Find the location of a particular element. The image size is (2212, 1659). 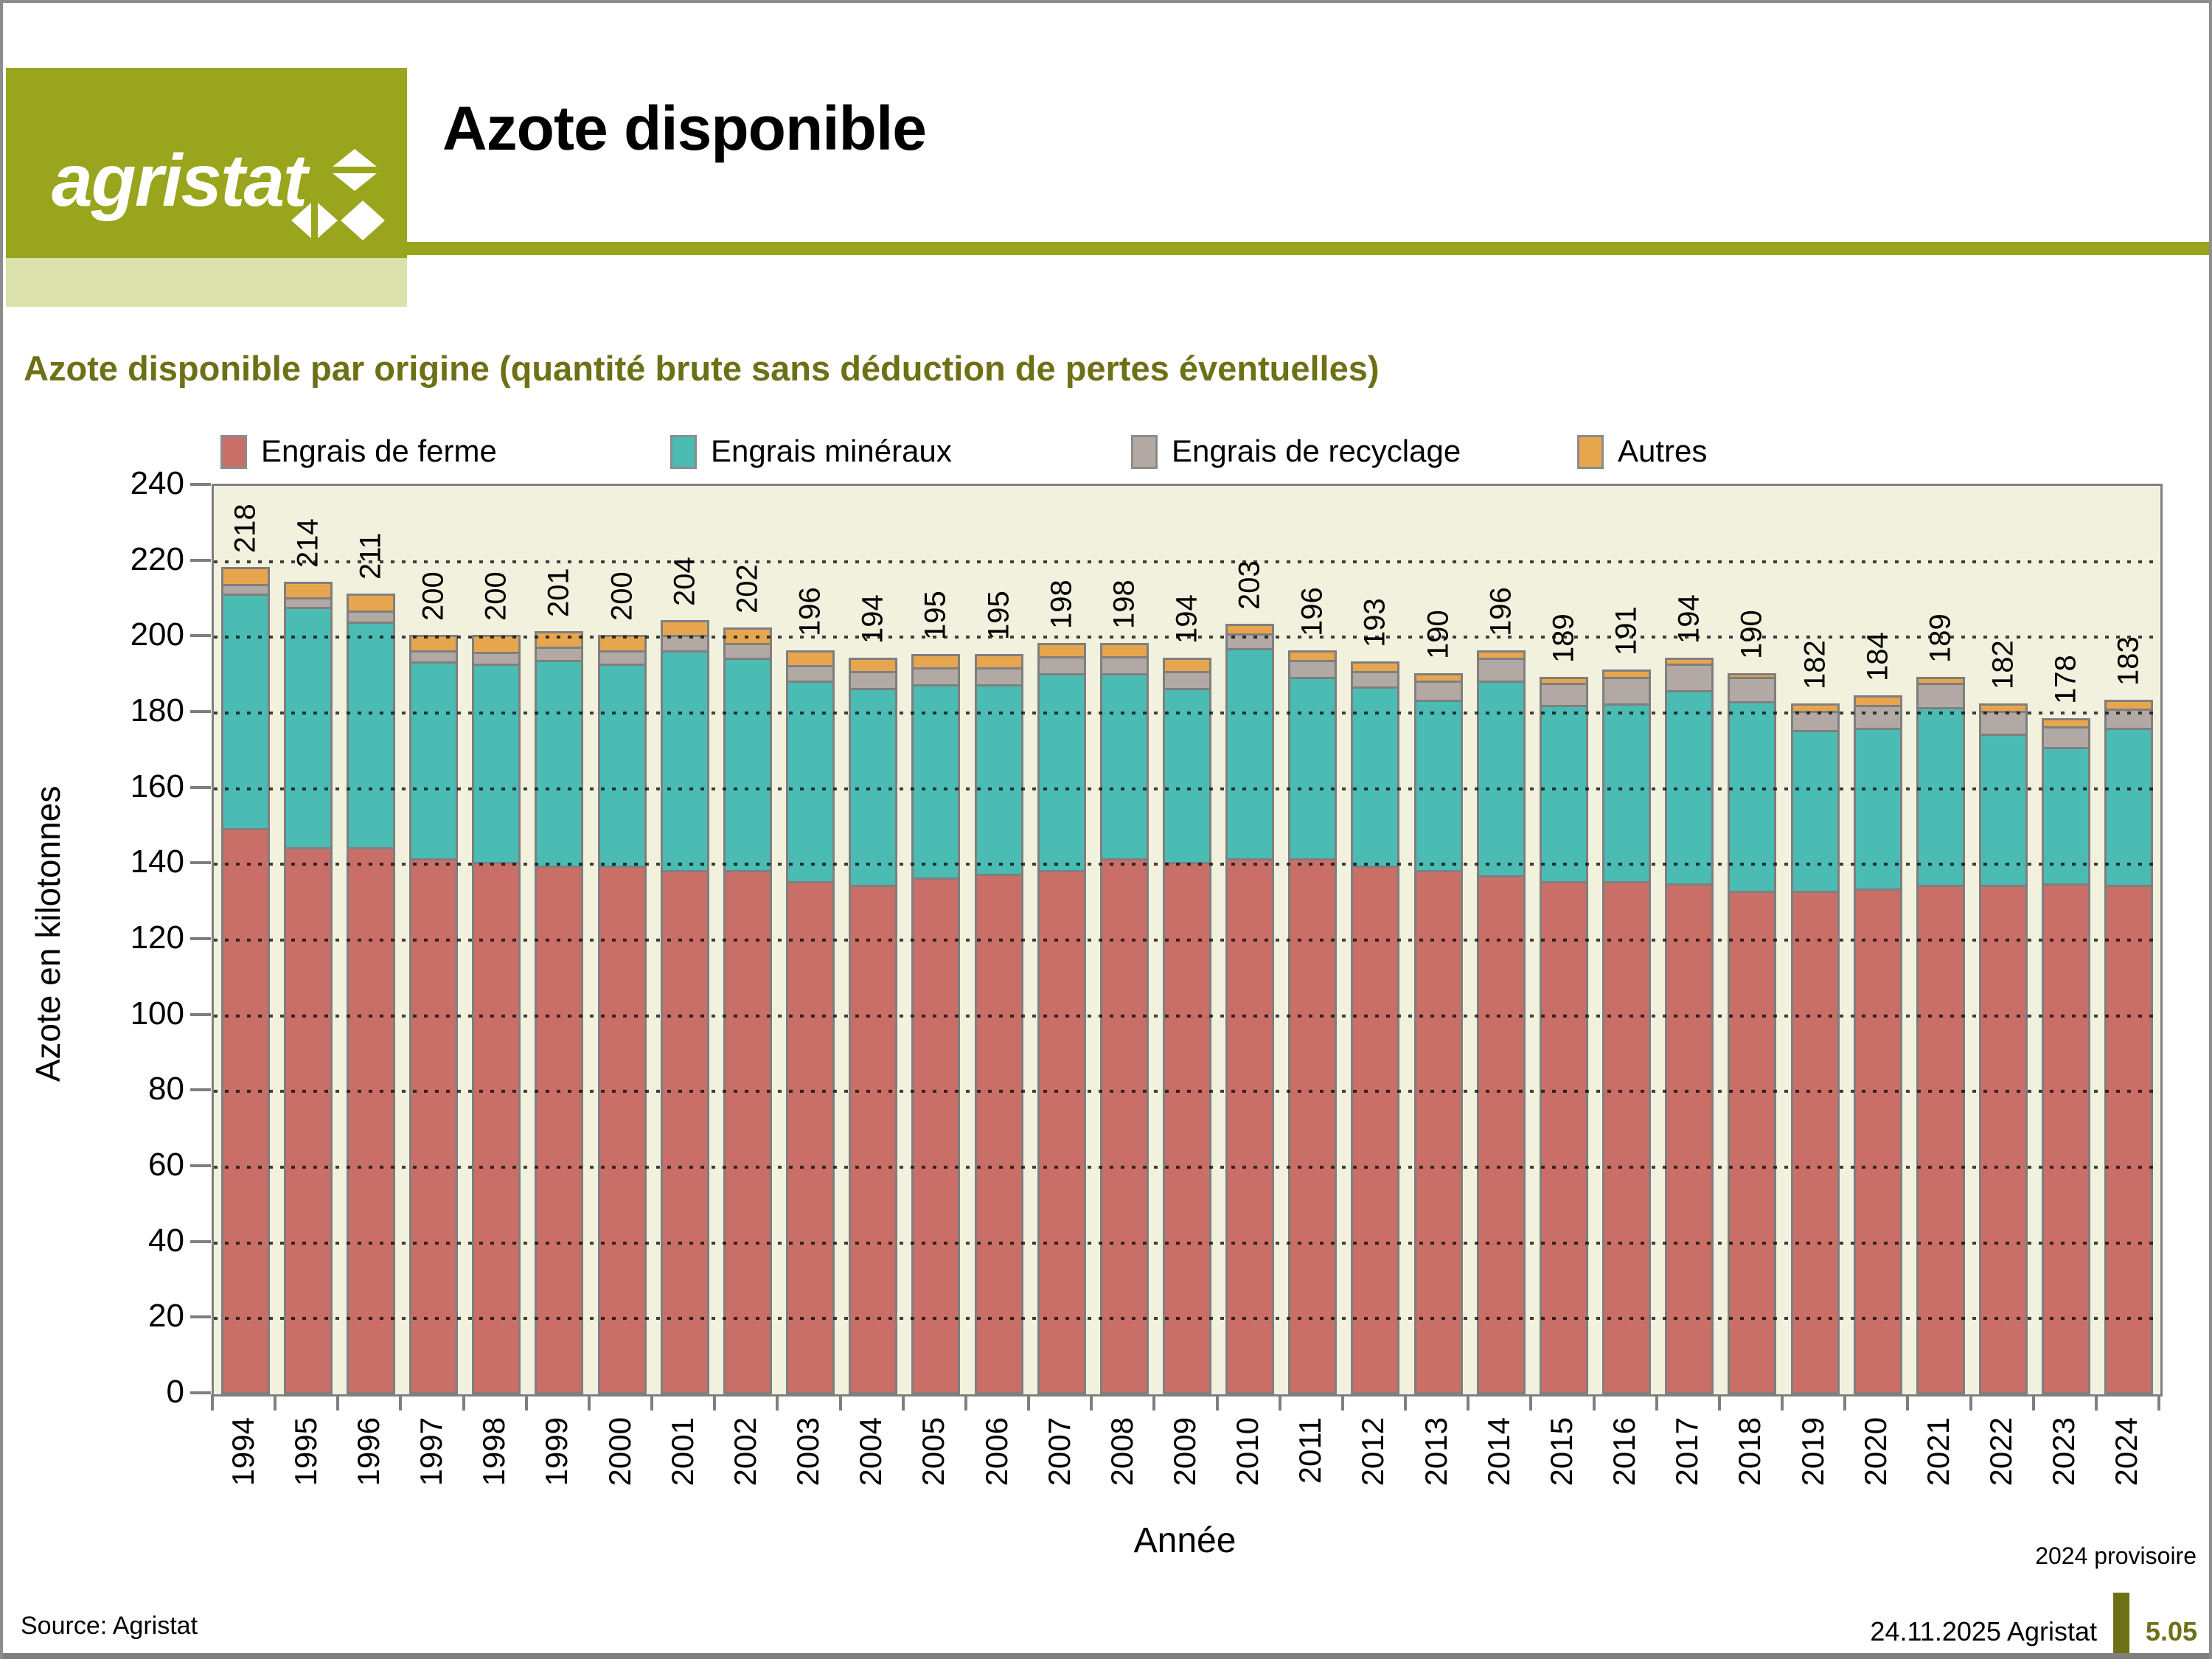

legend-label: Autres is located at coordinates (1663, 451).